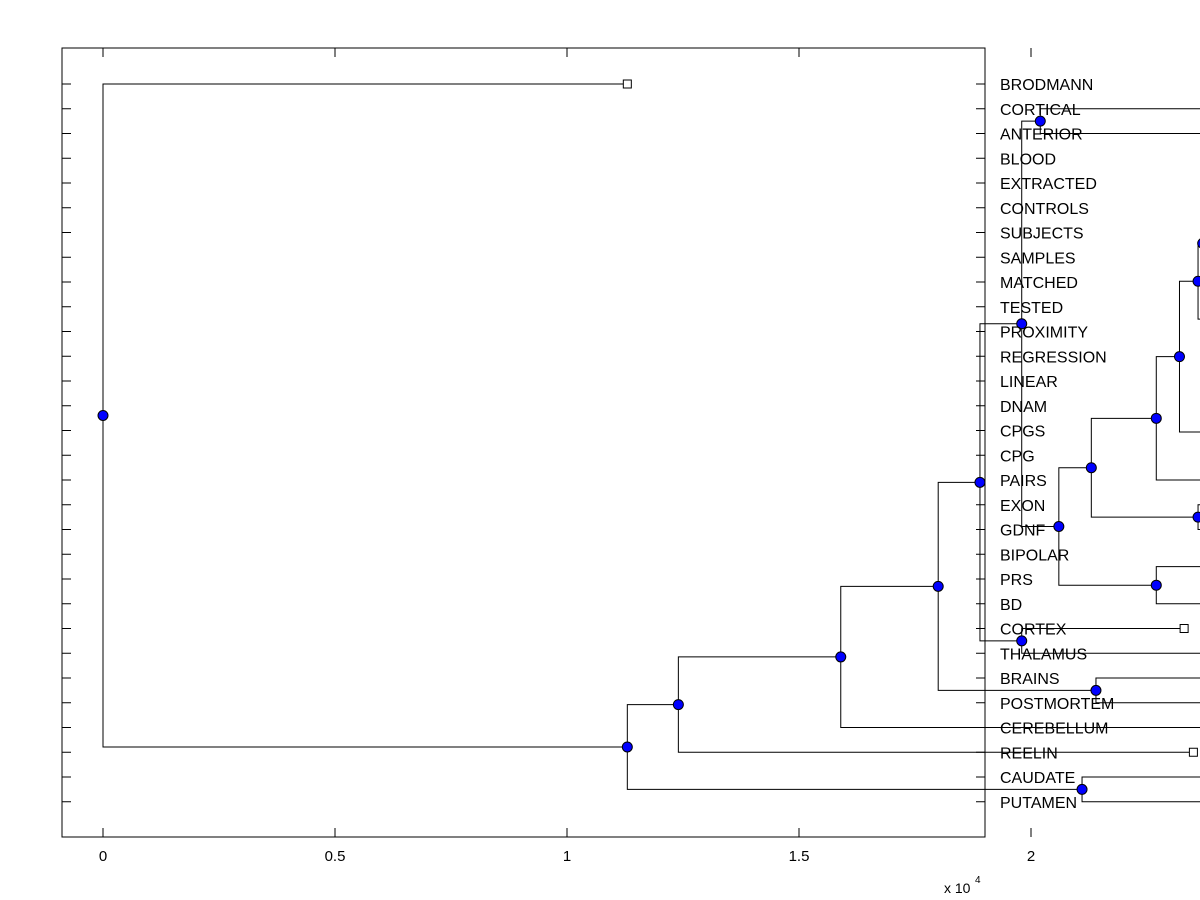 The height and width of the screenshot is (900, 1200). Describe the element at coordinates (1044, 333) in the screenshot. I see `leaf-label: PROXIMITY` at that location.